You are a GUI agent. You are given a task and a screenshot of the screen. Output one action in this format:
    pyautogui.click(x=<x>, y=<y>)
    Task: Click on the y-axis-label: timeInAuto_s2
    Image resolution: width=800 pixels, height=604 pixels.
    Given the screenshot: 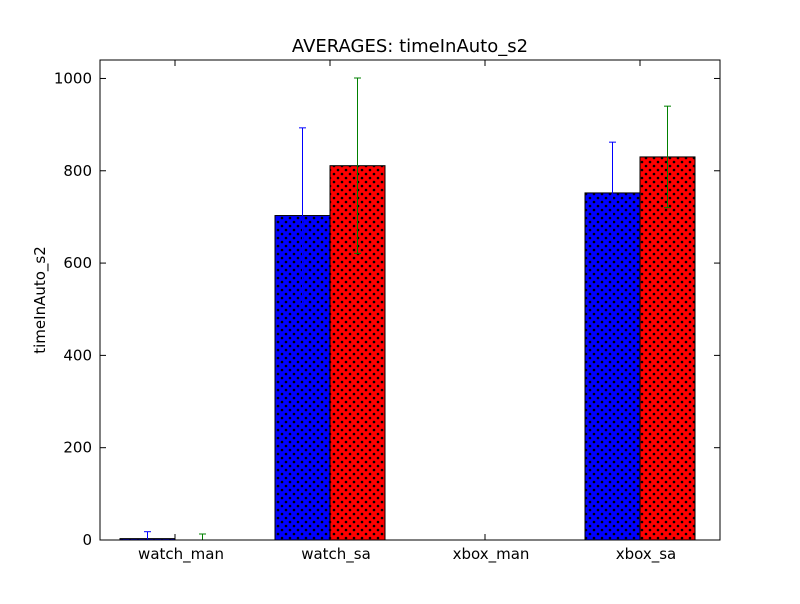 What is the action you would take?
    pyautogui.click(x=40, y=300)
    